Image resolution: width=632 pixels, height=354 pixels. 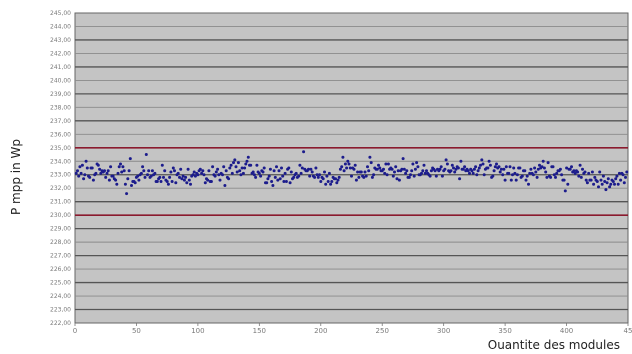 I want to click on y-tick-label: 232,00, so click(x=60, y=188).